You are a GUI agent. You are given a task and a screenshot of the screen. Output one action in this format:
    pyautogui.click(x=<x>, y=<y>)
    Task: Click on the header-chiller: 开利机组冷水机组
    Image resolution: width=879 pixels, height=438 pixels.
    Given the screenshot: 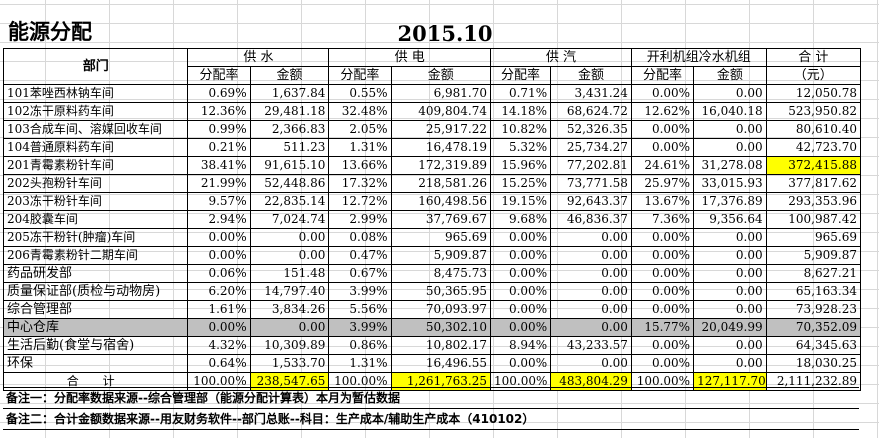 What is the action you would take?
    pyautogui.click(x=698, y=57)
    